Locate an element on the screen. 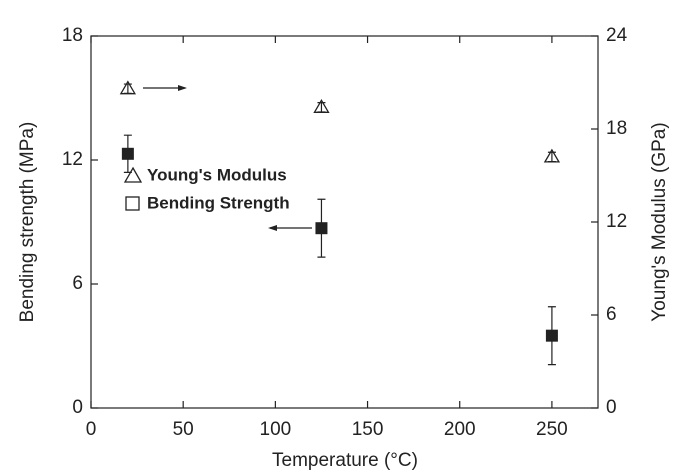 This screenshot has width=680, height=475. y-tick-label: 12 is located at coordinates (72, 159).